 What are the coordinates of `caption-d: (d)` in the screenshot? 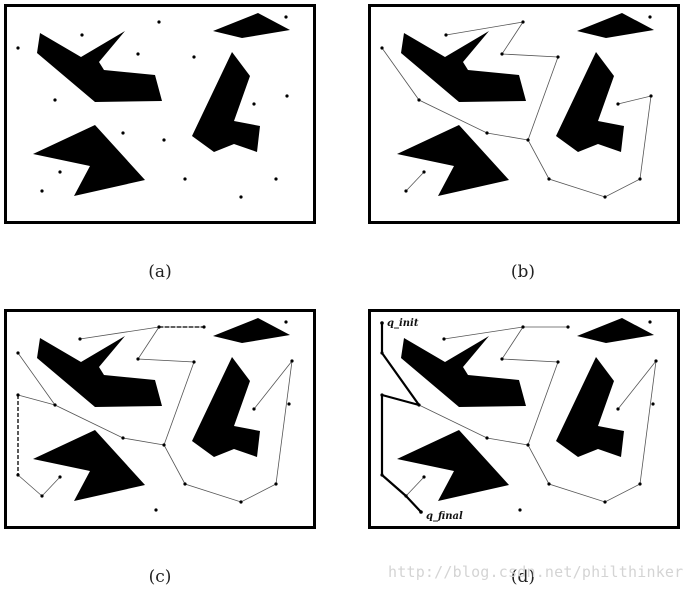 It's located at (523, 577).